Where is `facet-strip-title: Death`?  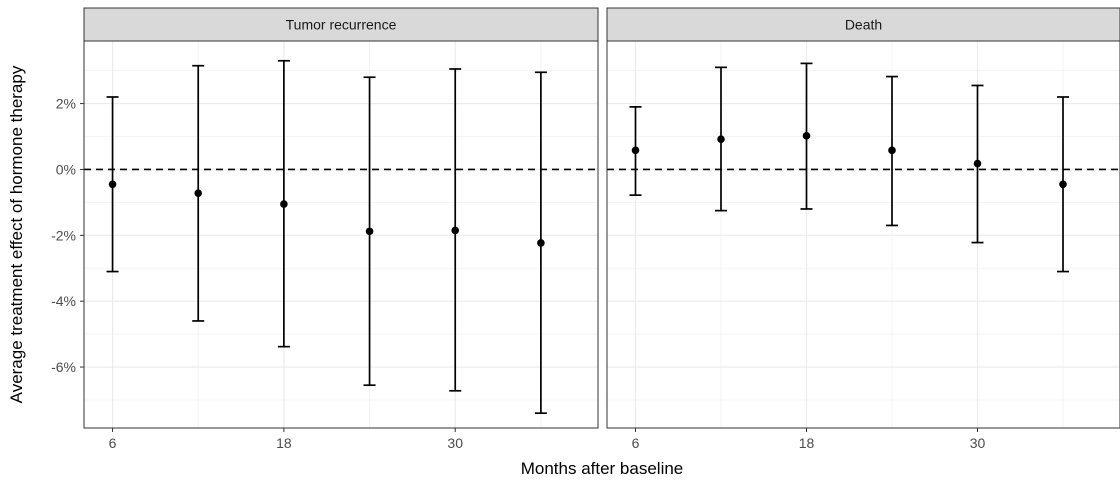
facet-strip-title: Death is located at coordinates (863, 25).